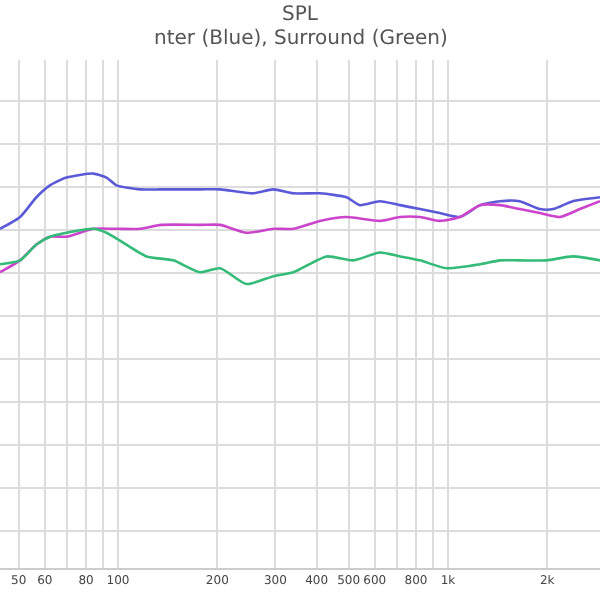 The height and width of the screenshot is (600, 600). What do you see at coordinates (301, 39) in the screenshot?
I see `chart-subtitle: nter (Blue), Surround (Green)` at bounding box center [301, 39].